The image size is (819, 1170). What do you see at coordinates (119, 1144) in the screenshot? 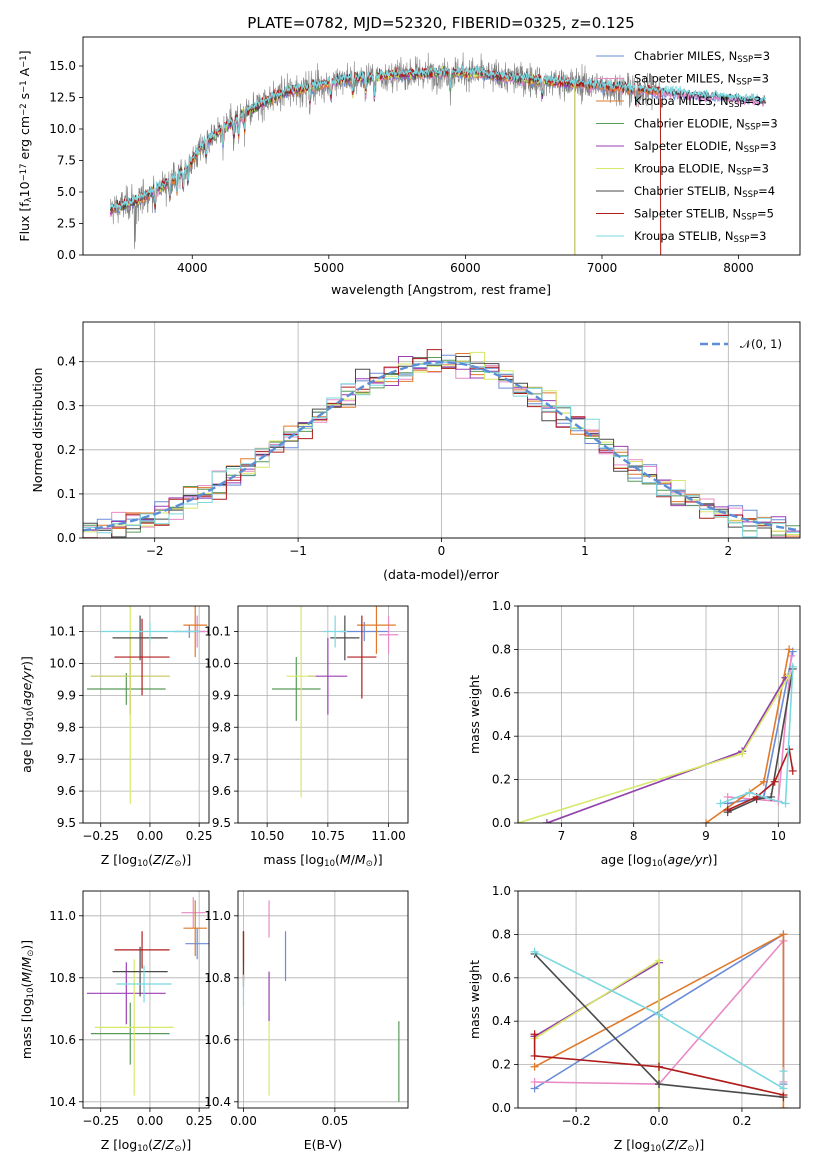
I see `label-part: Z [log` at bounding box center [119, 1144].